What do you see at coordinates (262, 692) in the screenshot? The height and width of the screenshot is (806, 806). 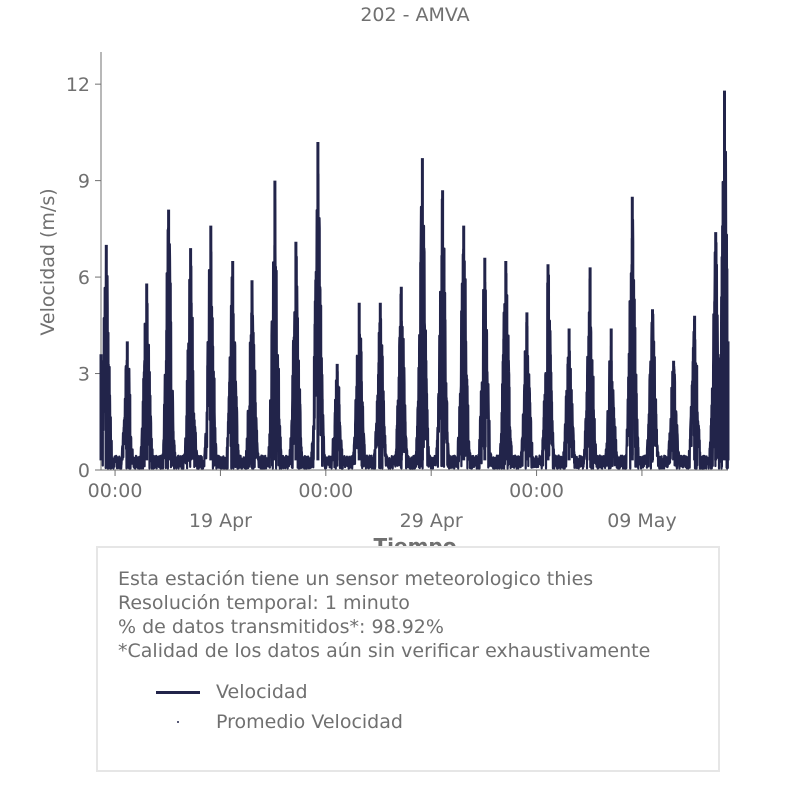 I see `legend-label-velocidad: Velocidad` at bounding box center [262, 692].